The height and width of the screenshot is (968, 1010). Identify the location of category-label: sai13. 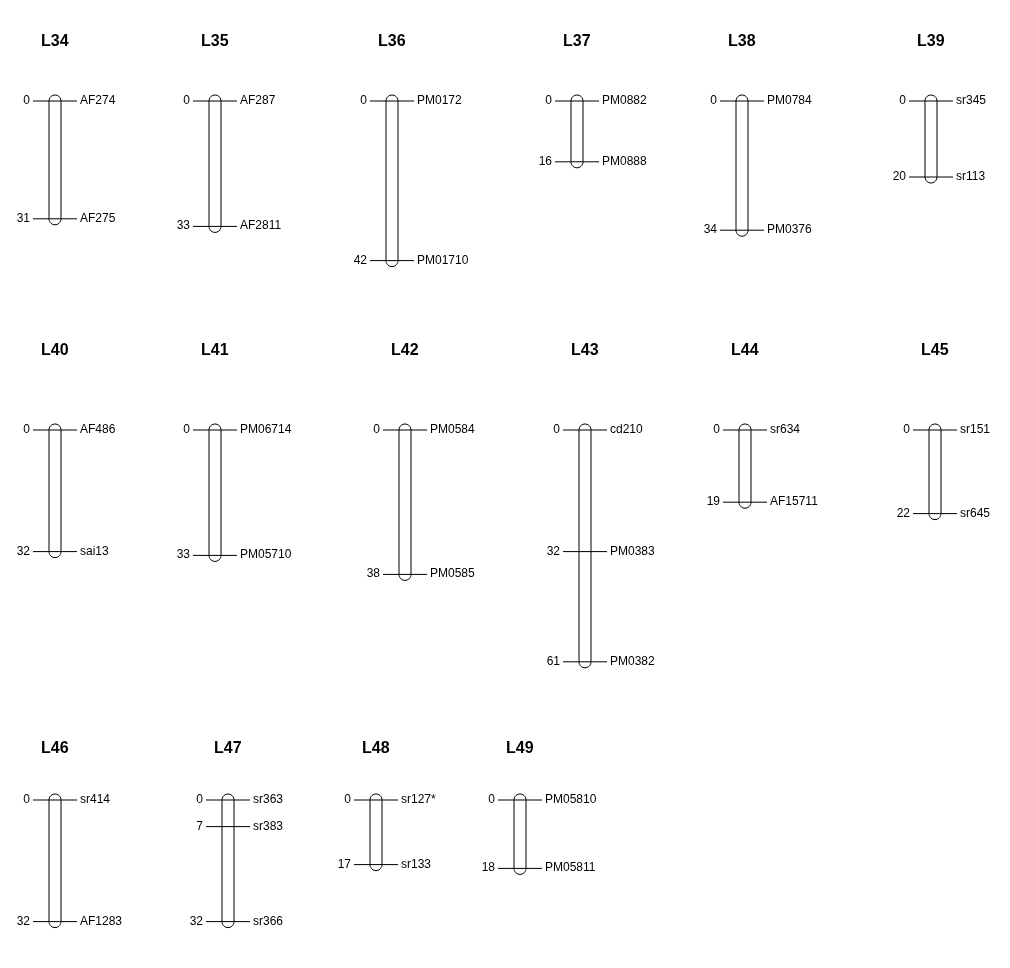
(95, 550).